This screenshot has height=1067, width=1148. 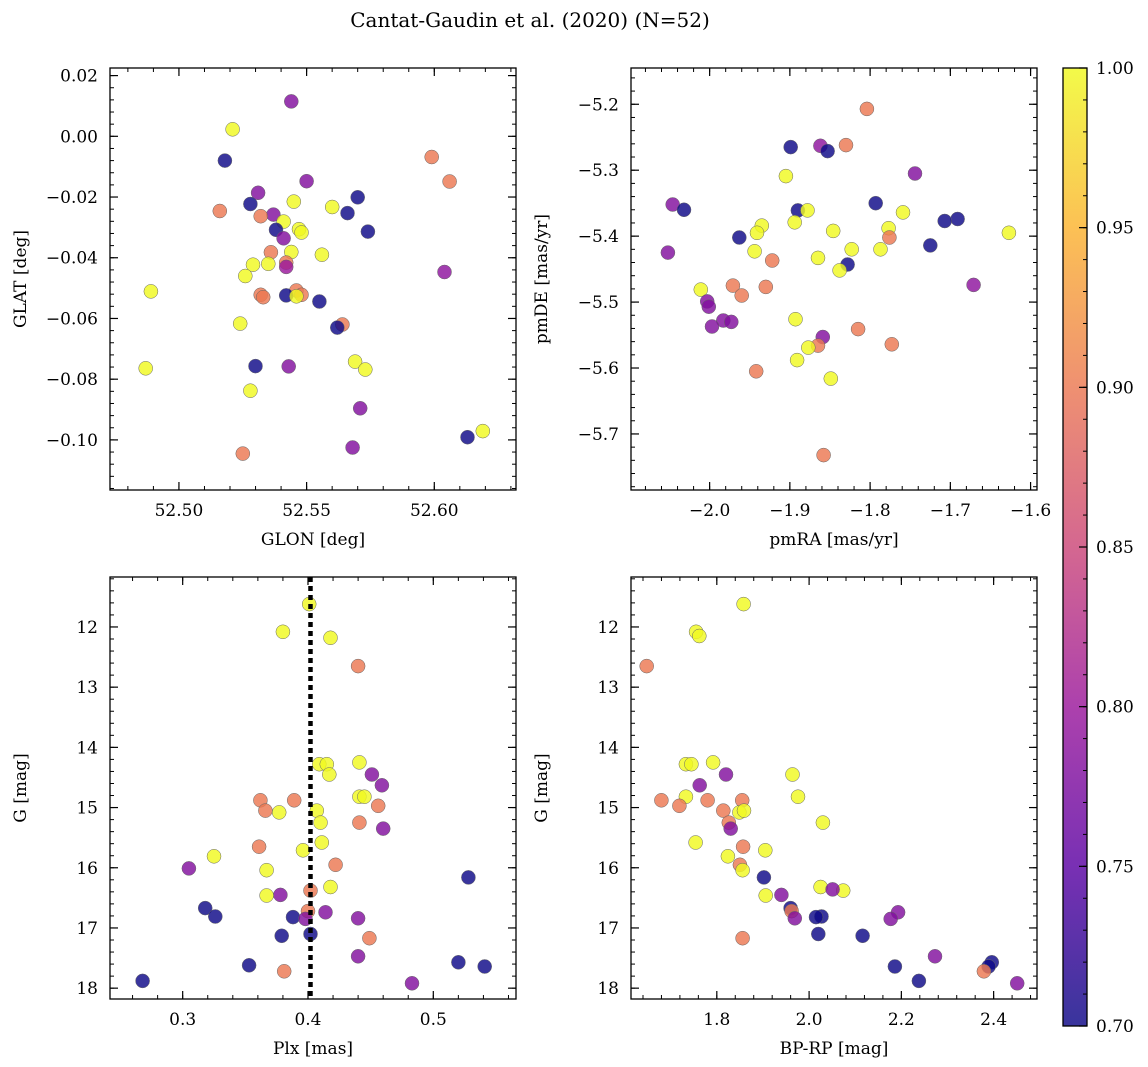 I want to click on y-tick-label: −0.10, so click(x=72, y=441).